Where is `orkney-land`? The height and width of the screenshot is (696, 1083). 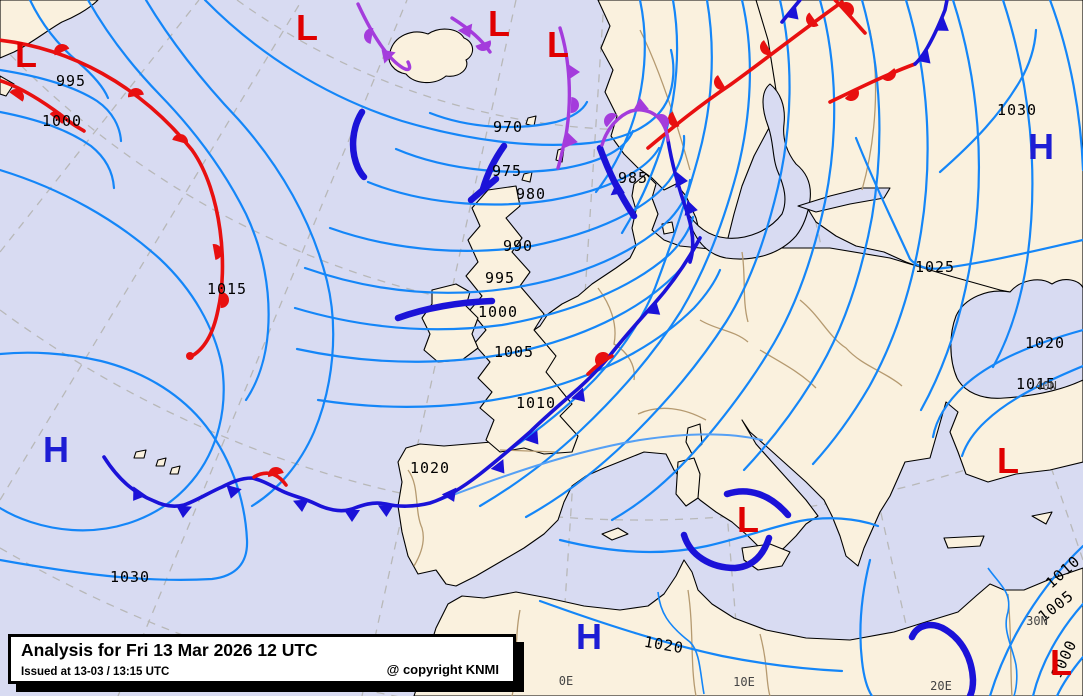 orkney-land is located at coordinates (527, 177).